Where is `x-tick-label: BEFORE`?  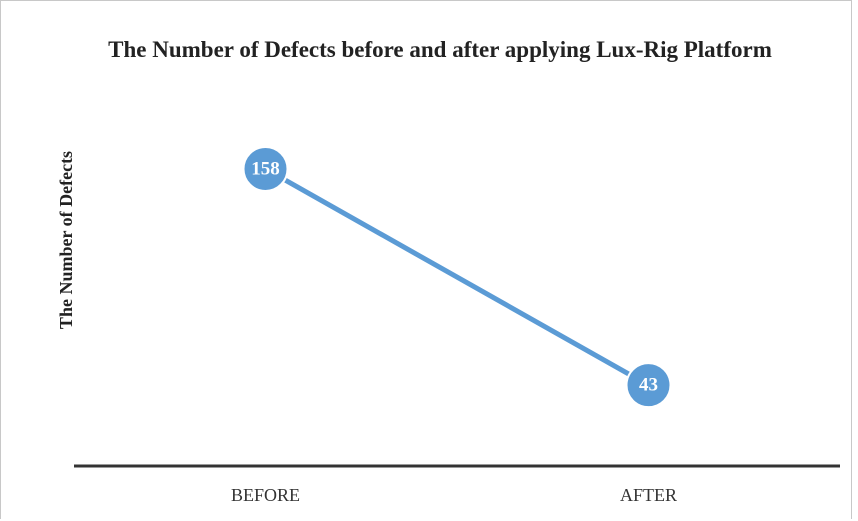
x-tick-label: BEFORE is located at coordinates (265, 495).